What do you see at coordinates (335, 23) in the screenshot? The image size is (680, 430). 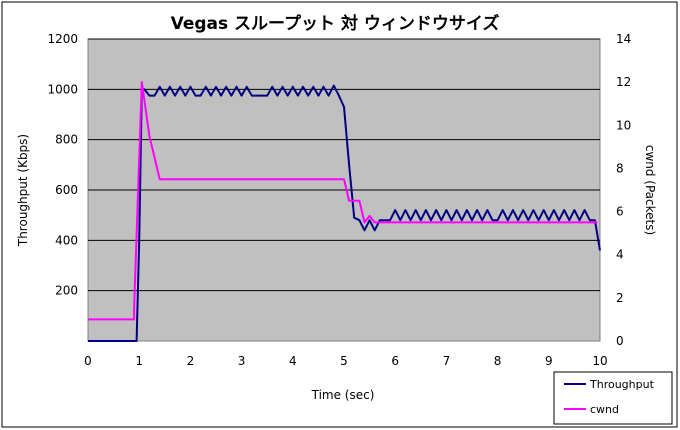 I see `chart-title: Vegas スループット 対 ウィンドウサイズ` at bounding box center [335, 23].